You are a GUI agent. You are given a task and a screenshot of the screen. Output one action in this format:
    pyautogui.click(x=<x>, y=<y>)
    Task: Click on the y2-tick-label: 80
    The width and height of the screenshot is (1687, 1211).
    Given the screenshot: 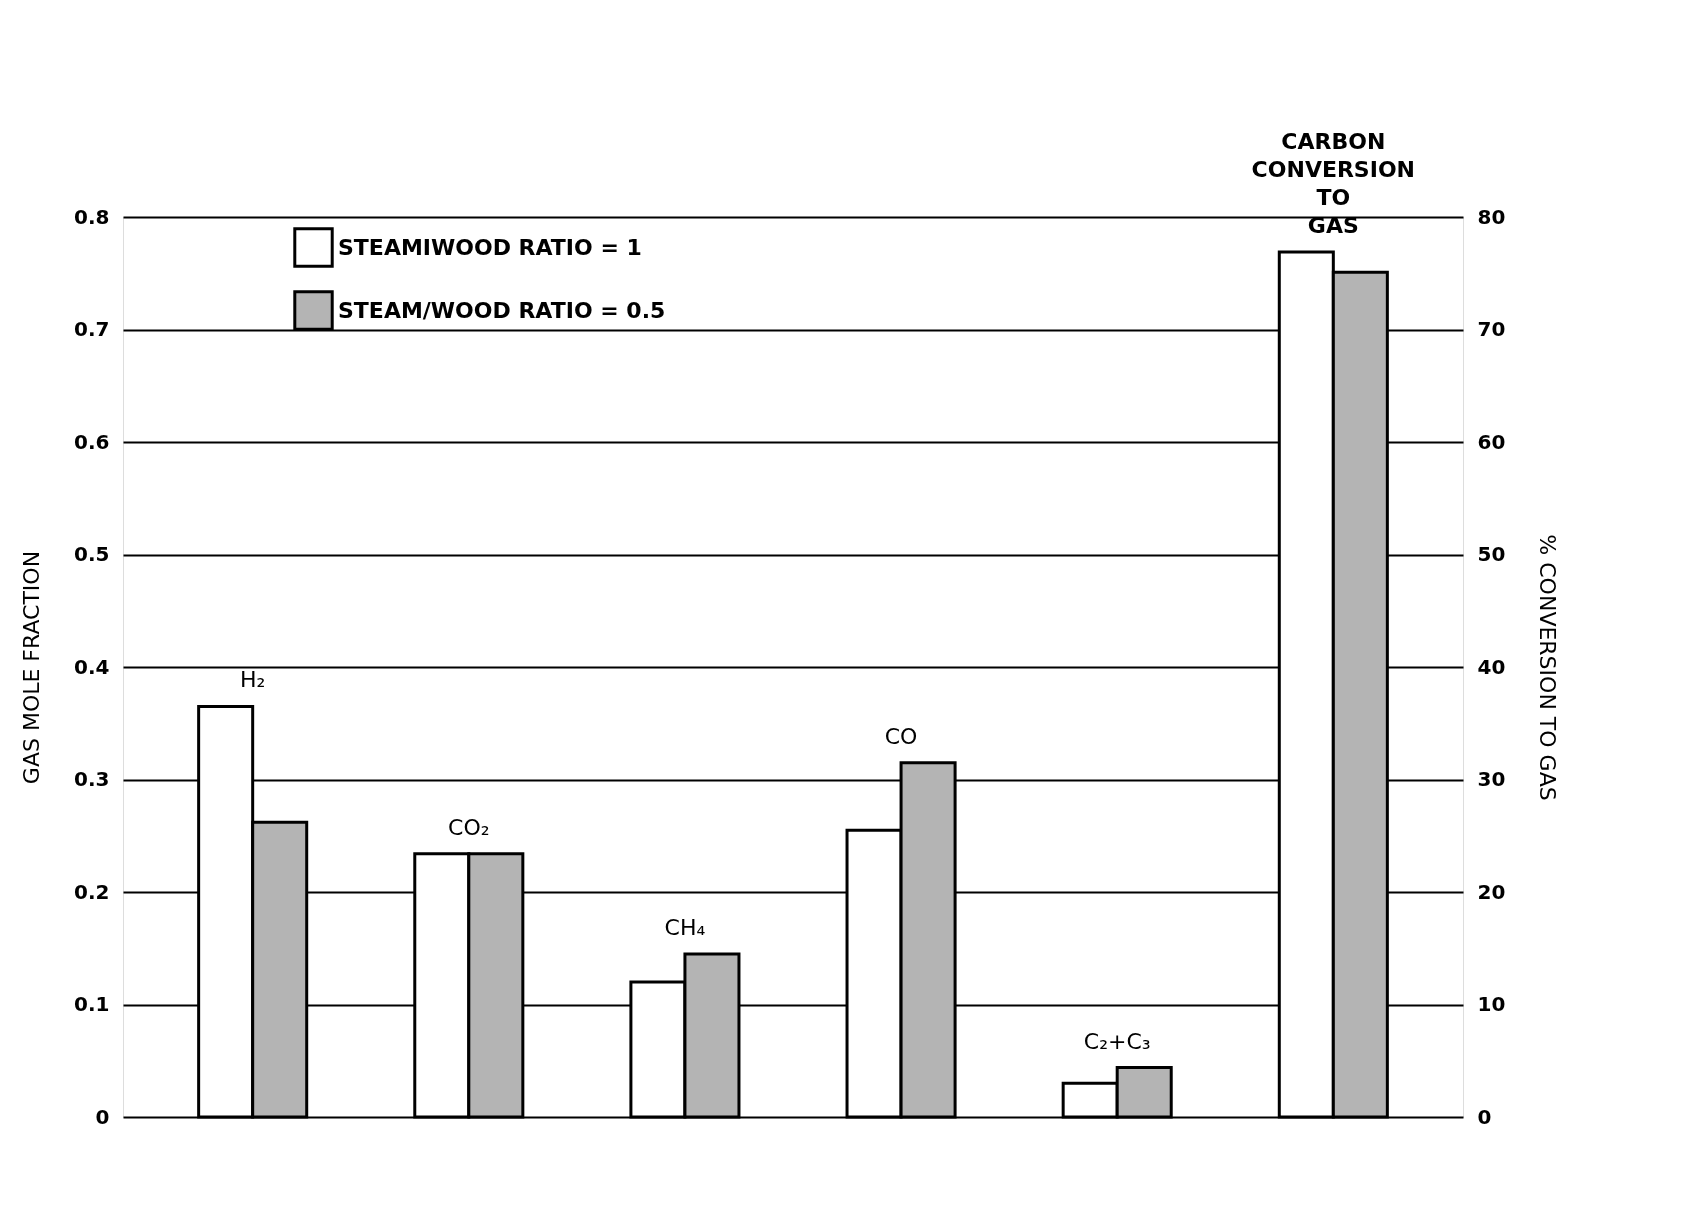 What is the action you would take?
    pyautogui.click(x=1491, y=216)
    